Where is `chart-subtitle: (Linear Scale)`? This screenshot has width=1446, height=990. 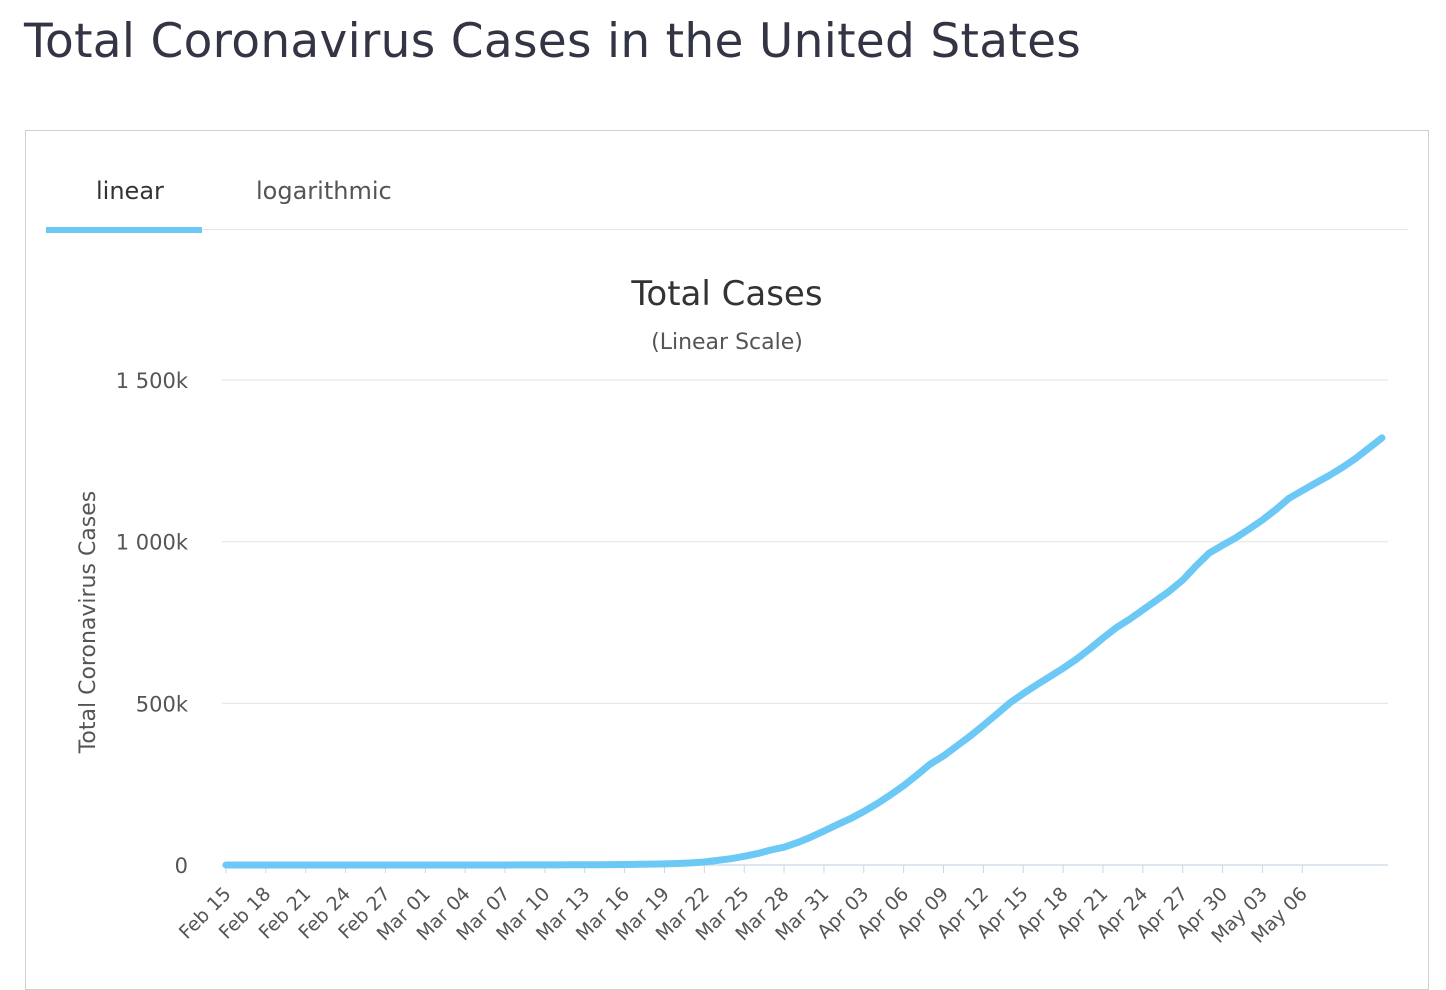
chart-subtitle: (Linear Scale) is located at coordinates (727, 342).